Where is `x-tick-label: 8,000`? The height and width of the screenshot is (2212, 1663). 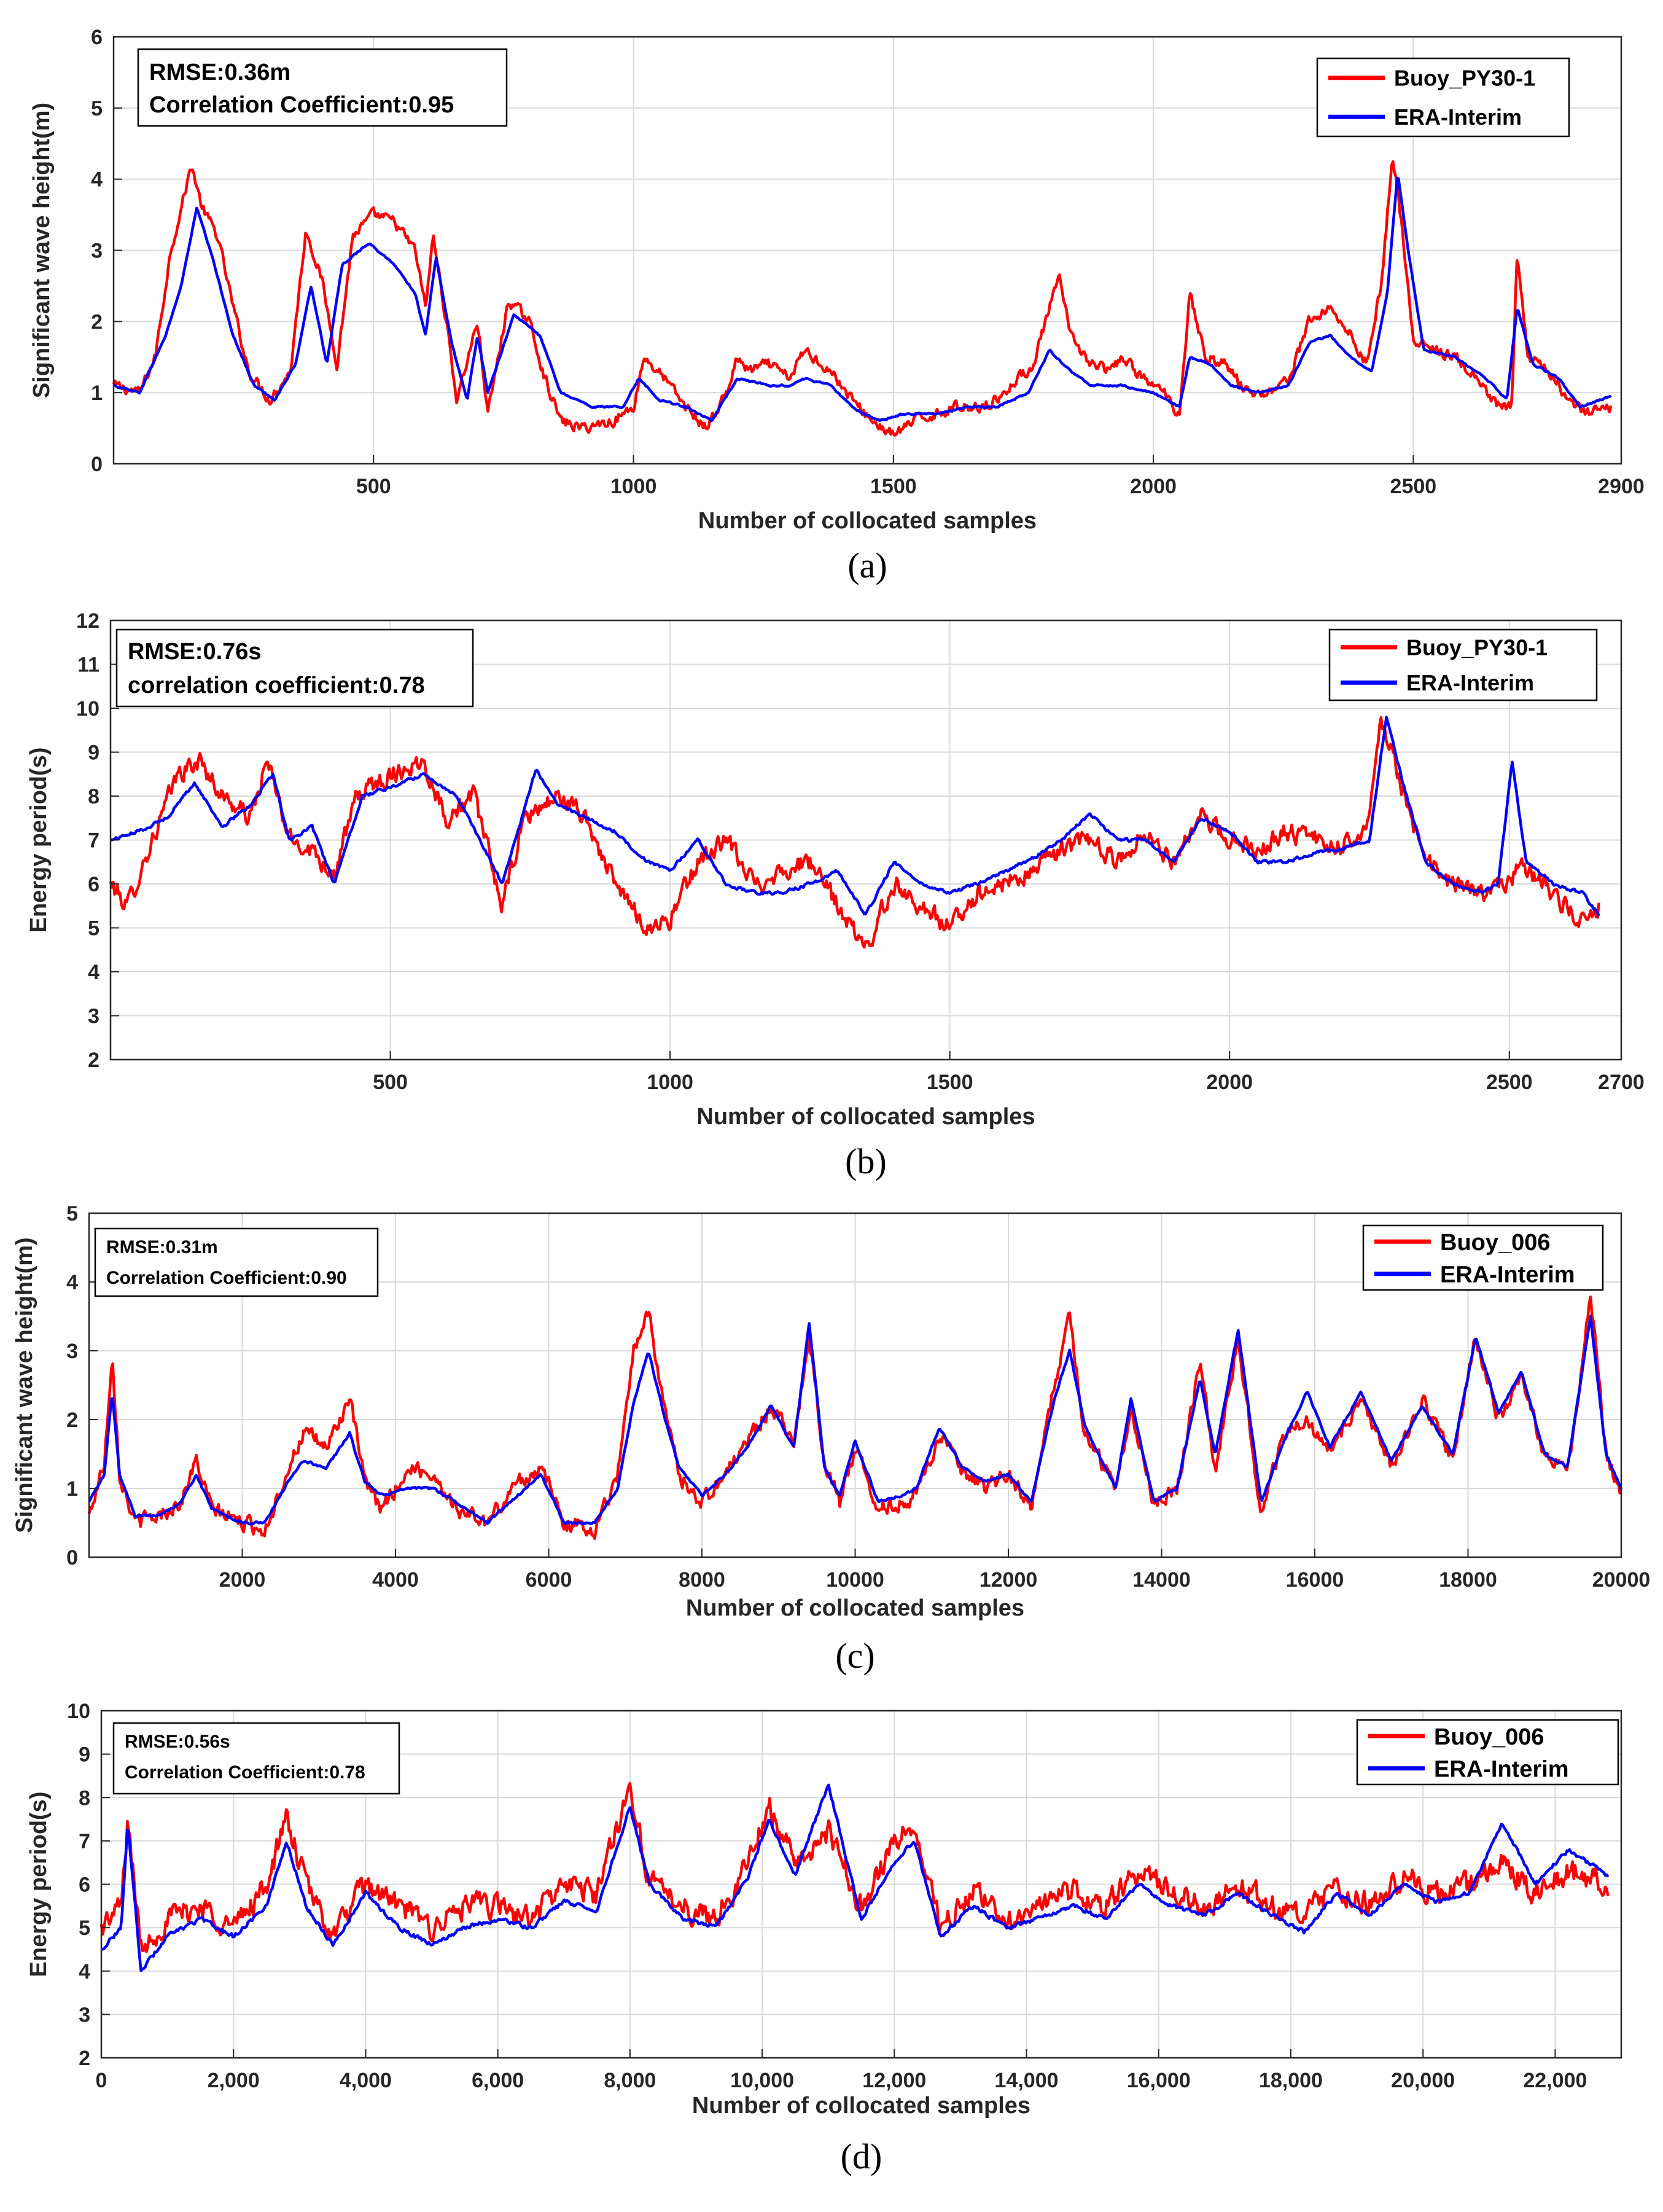 x-tick-label: 8,000 is located at coordinates (630, 2080).